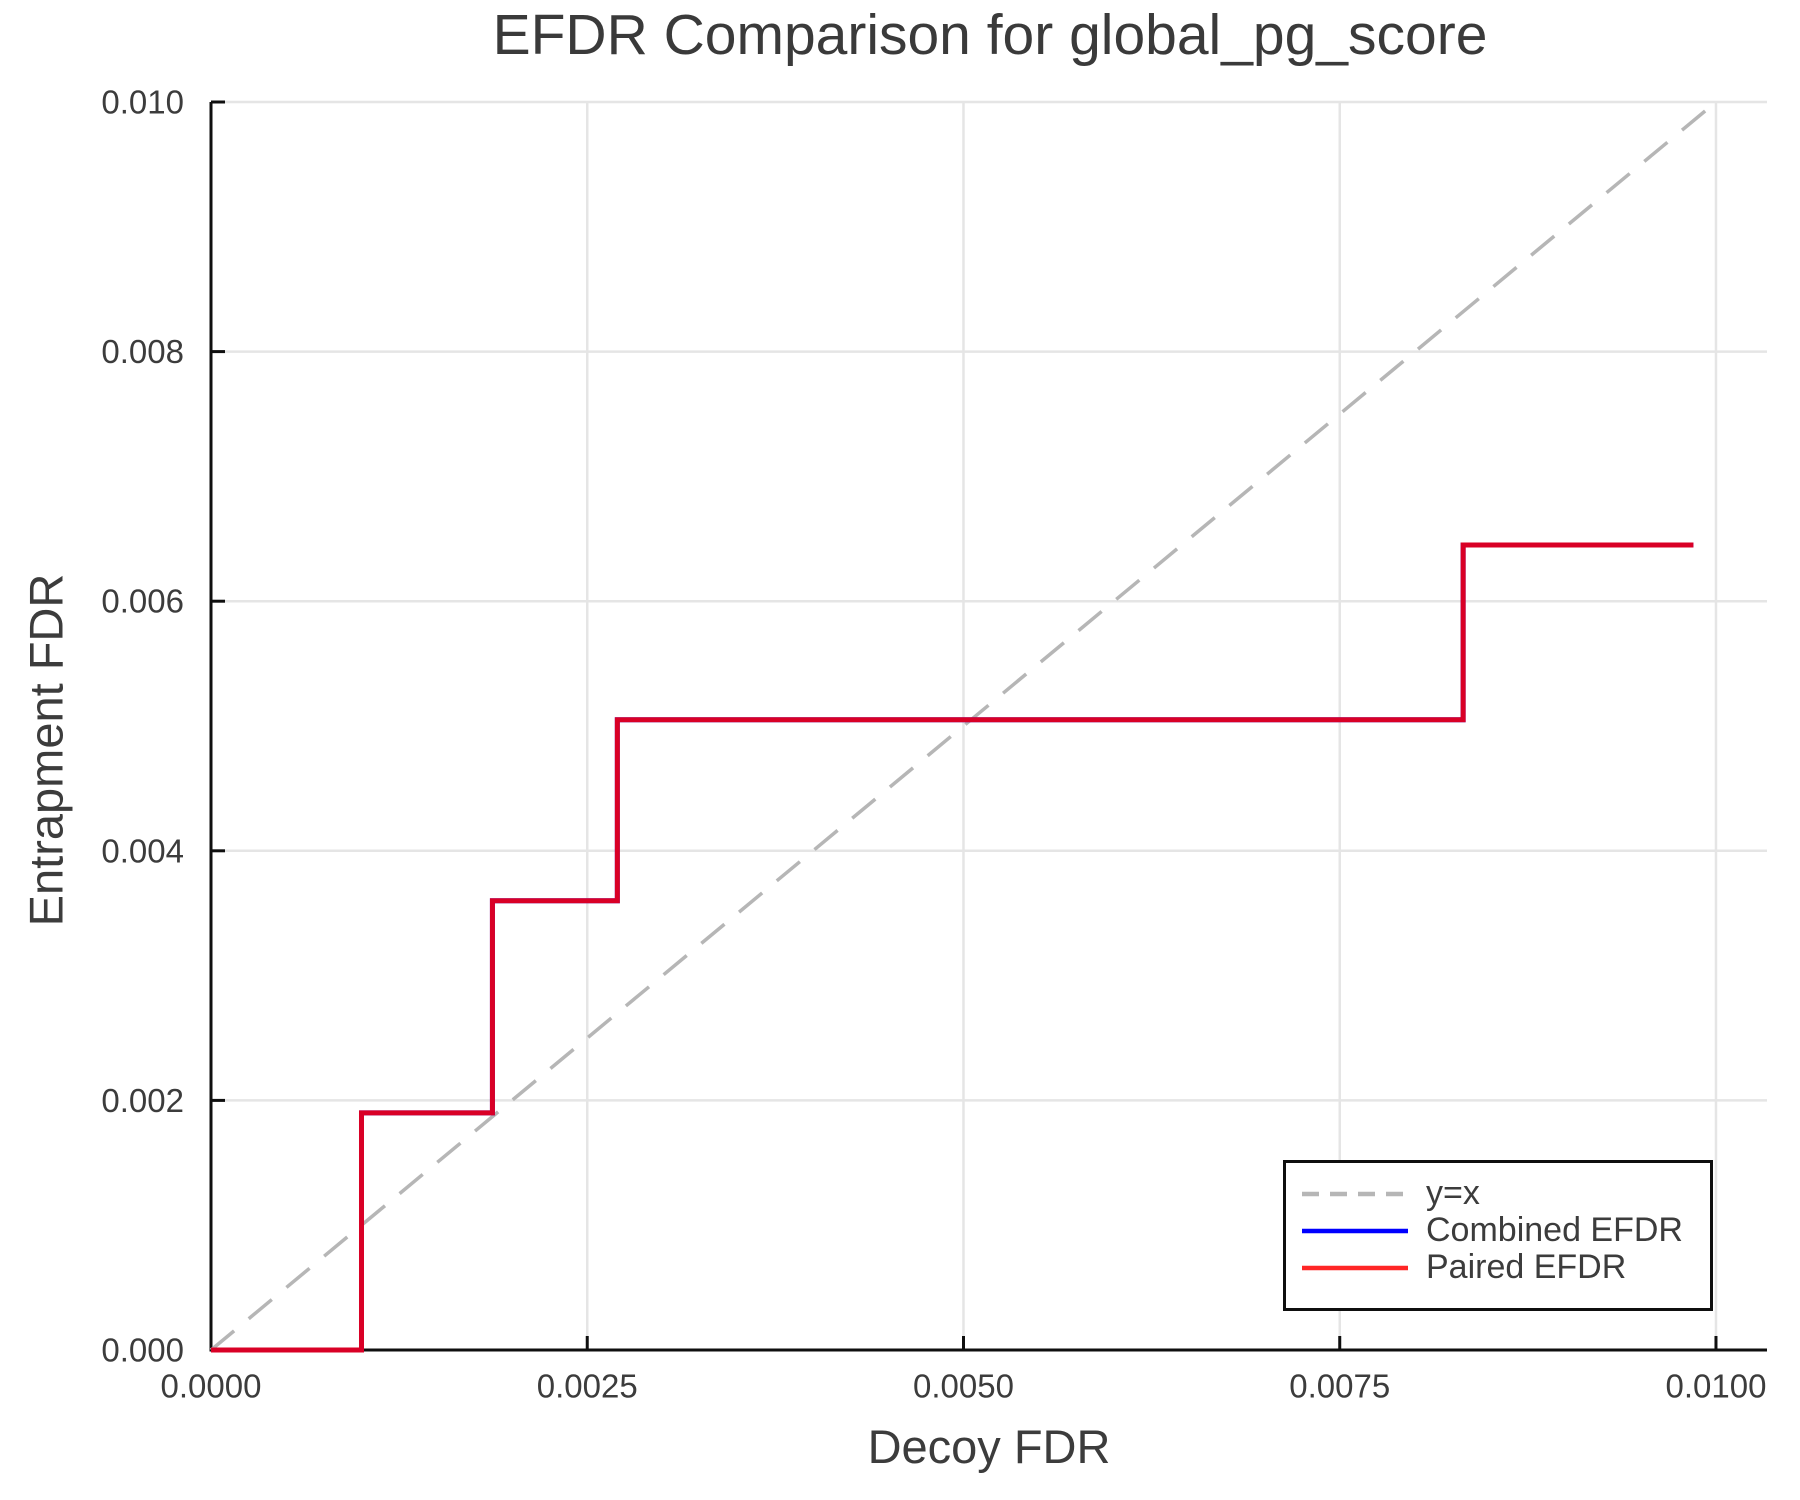 The height and width of the screenshot is (1500, 1800). What do you see at coordinates (1554, 1230) in the screenshot?
I see `legend-label-combined-efdr: Combined EFDR` at bounding box center [1554, 1230].